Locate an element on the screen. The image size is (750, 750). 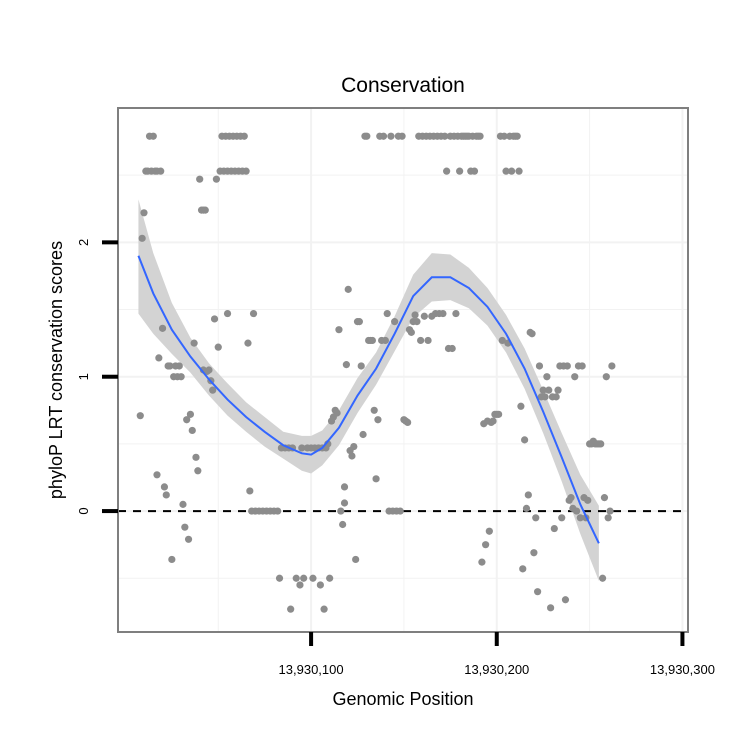
x-axis: 13,930,100 13,930,200 13,930,300 is located at coordinates (497, 654).